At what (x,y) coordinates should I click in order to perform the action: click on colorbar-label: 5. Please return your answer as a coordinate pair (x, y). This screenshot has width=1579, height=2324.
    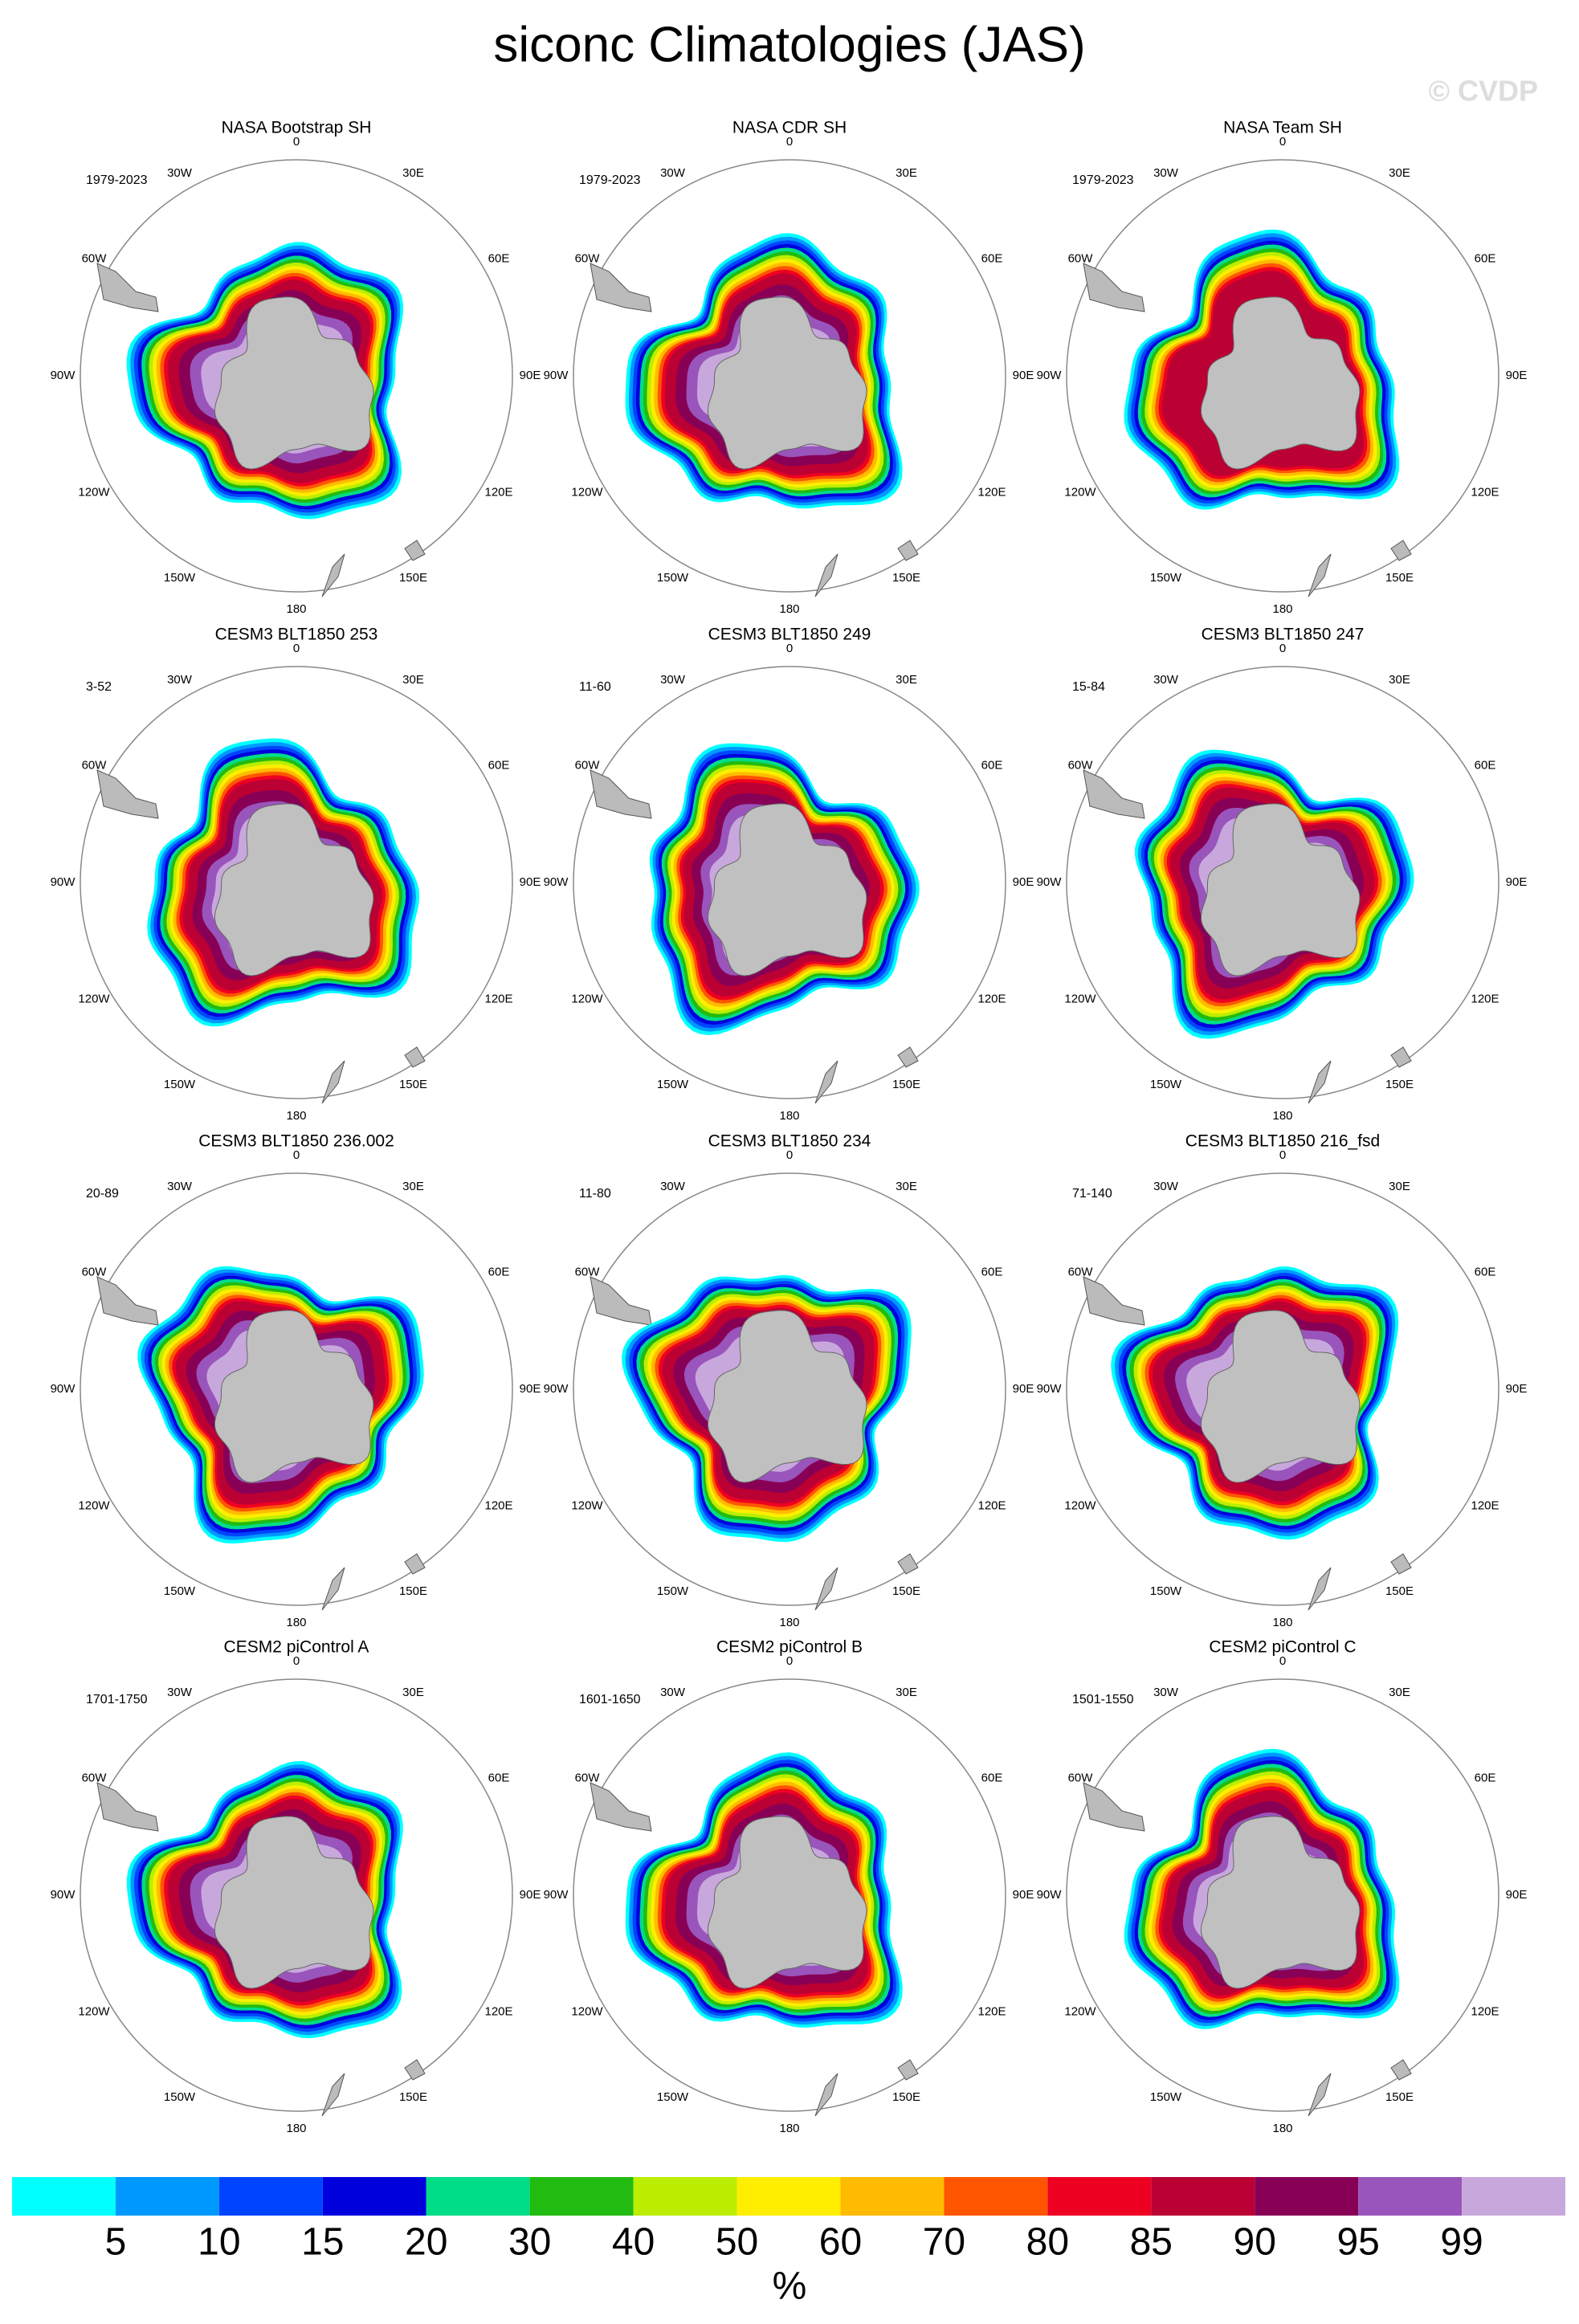
    Looking at the image, I should click on (116, 2243).